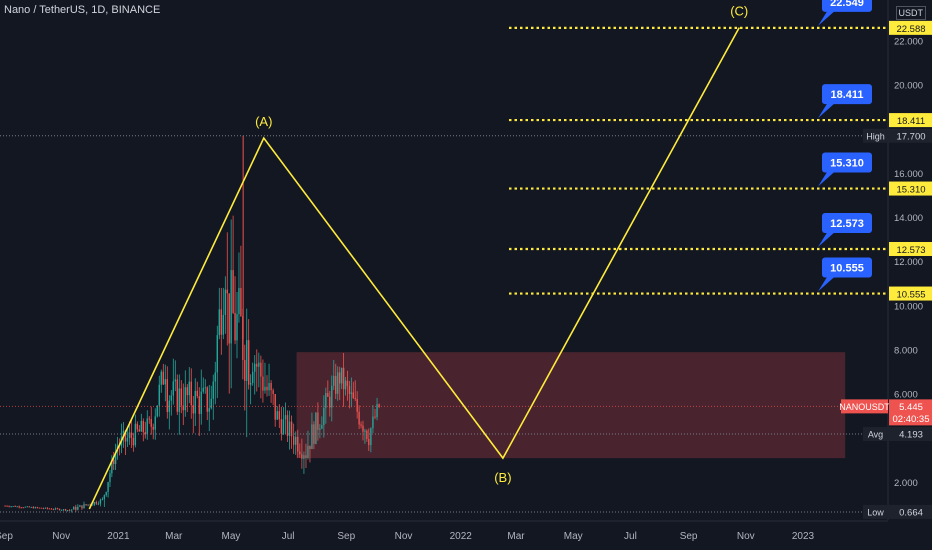  Describe the element at coordinates (875, 511) in the screenshot. I see `low-tag` at that location.